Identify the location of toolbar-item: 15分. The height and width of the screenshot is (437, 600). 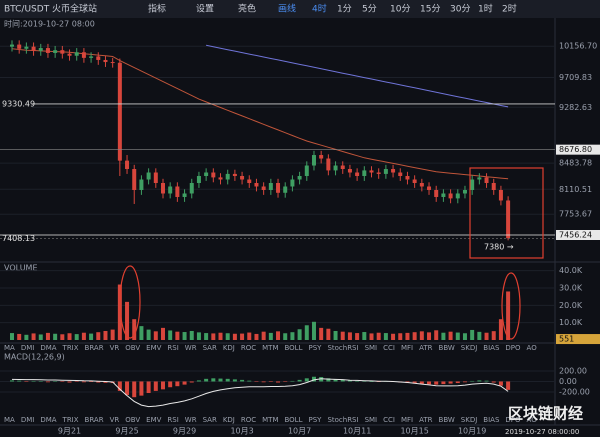
(430, 9).